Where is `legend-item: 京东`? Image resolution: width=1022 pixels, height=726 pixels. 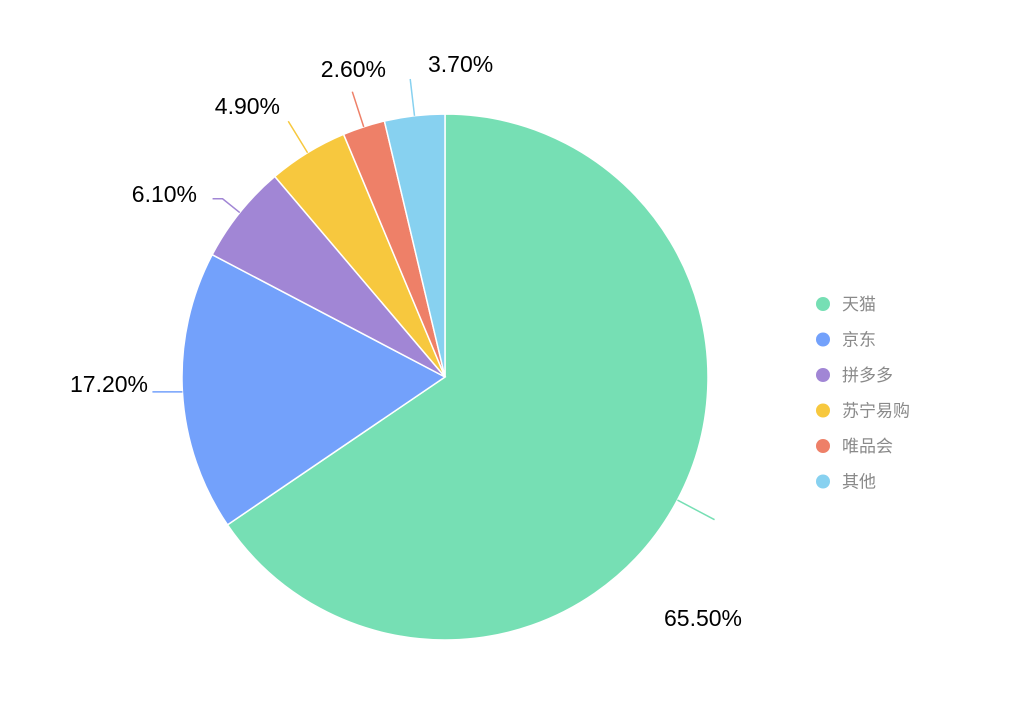
legend-item: 京东 is located at coordinates (846, 341).